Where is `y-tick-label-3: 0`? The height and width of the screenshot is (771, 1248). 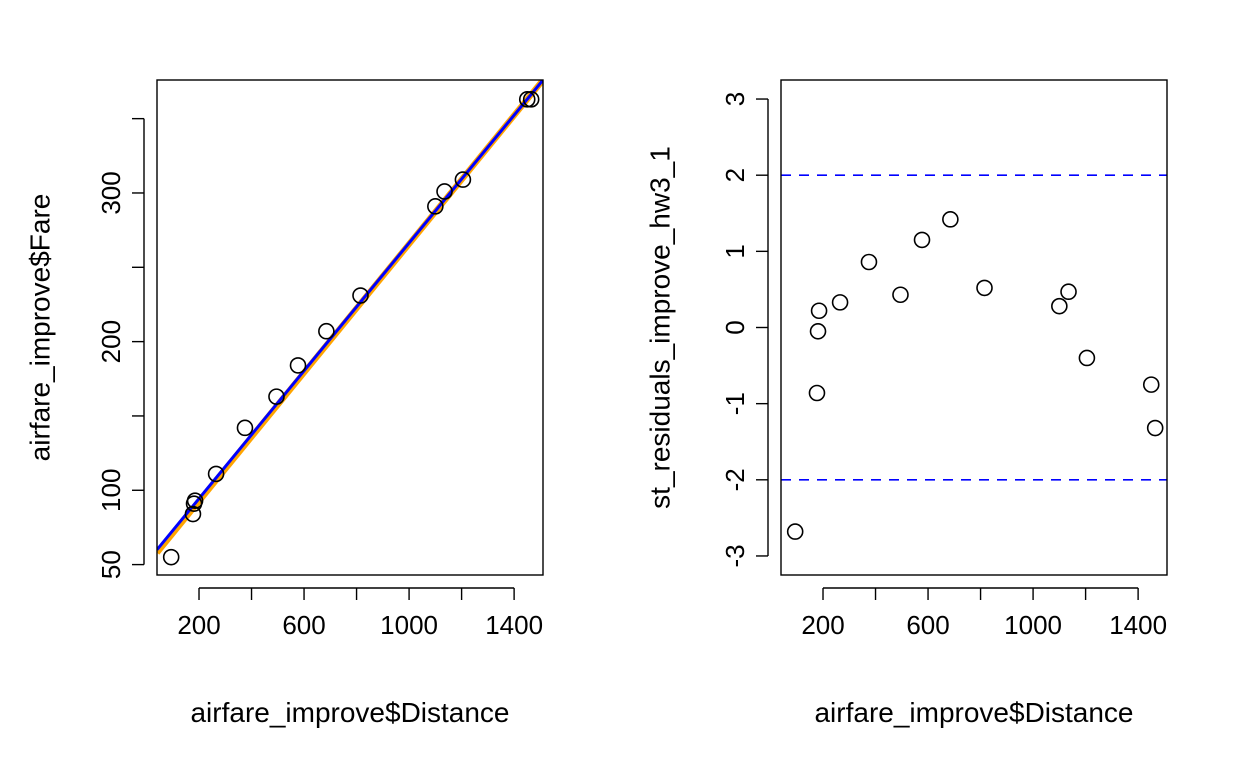
y-tick-label-3: 0 is located at coordinates (735, 327).